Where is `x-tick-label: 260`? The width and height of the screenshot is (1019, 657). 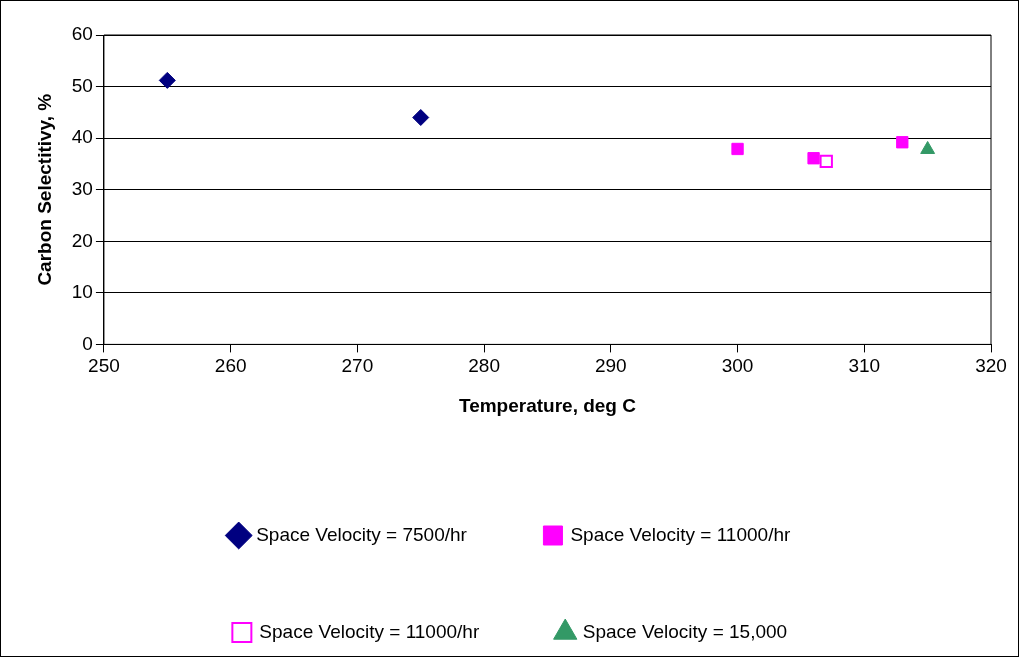
x-tick-label: 260 is located at coordinates (230, 366).